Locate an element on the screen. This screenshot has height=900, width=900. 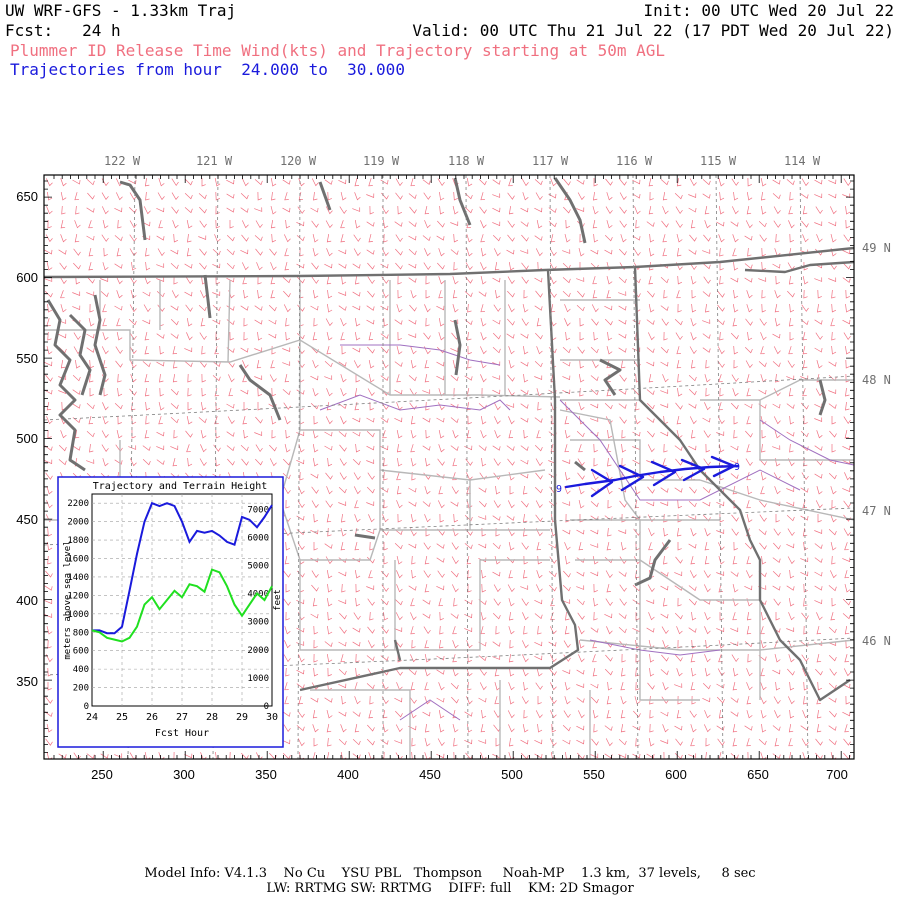
y-tick-450: 450 is located at coordinates (27, 519).